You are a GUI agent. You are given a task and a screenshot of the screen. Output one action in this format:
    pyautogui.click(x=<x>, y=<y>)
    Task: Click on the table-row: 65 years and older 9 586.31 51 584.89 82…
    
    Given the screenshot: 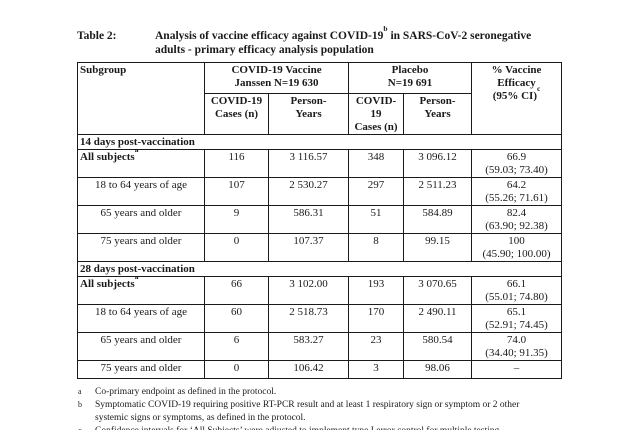 What is the action you would take?
    pyautogui.click(x=320, y=219)
    